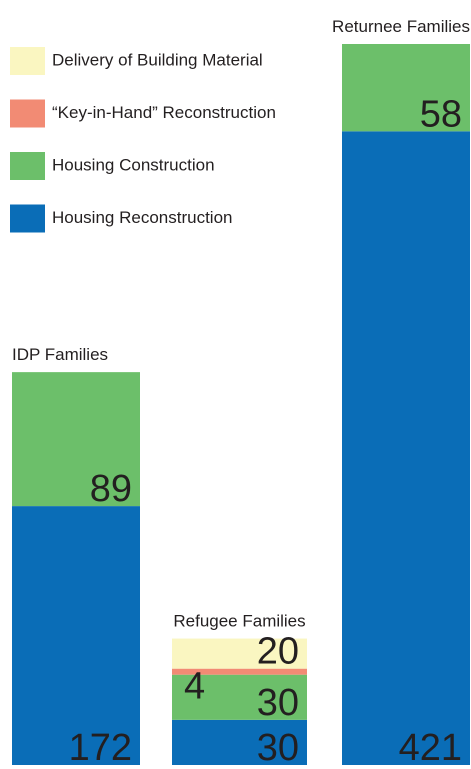 This screenshot has height=769, width=471. What do you see at coordinates (164, 112) in the screenshot?
I see `legend-label: “Key-in-Hand” Reconstruction` at bounding box center [164, 112].